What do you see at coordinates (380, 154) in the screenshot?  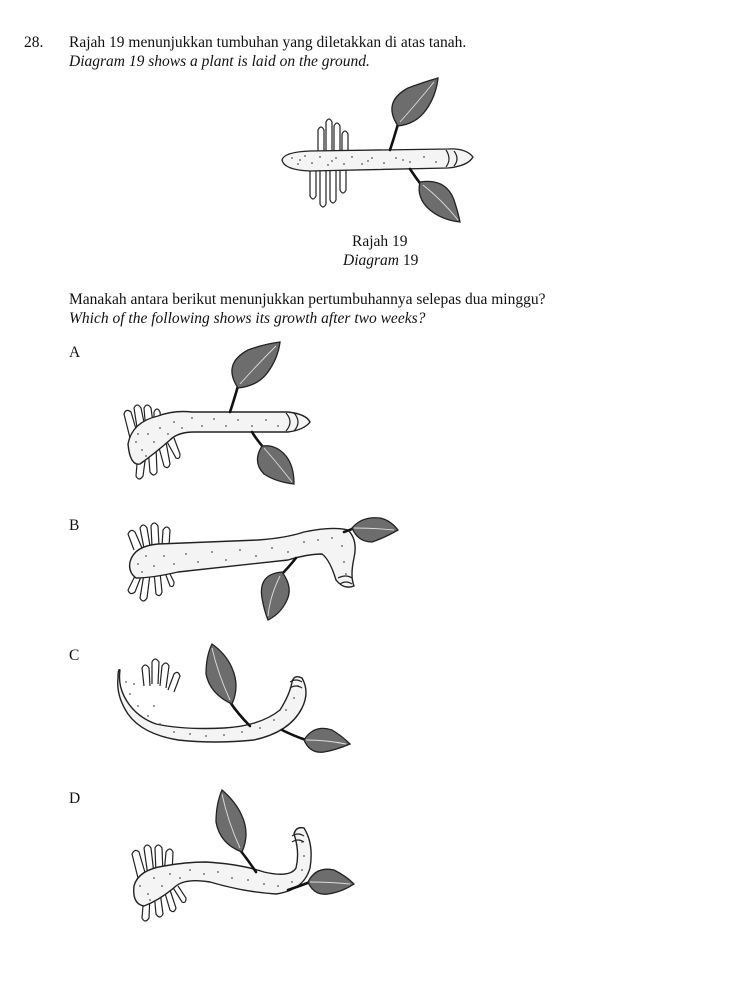 I see `diagram-19-plant` at bounding box center [380, 154].